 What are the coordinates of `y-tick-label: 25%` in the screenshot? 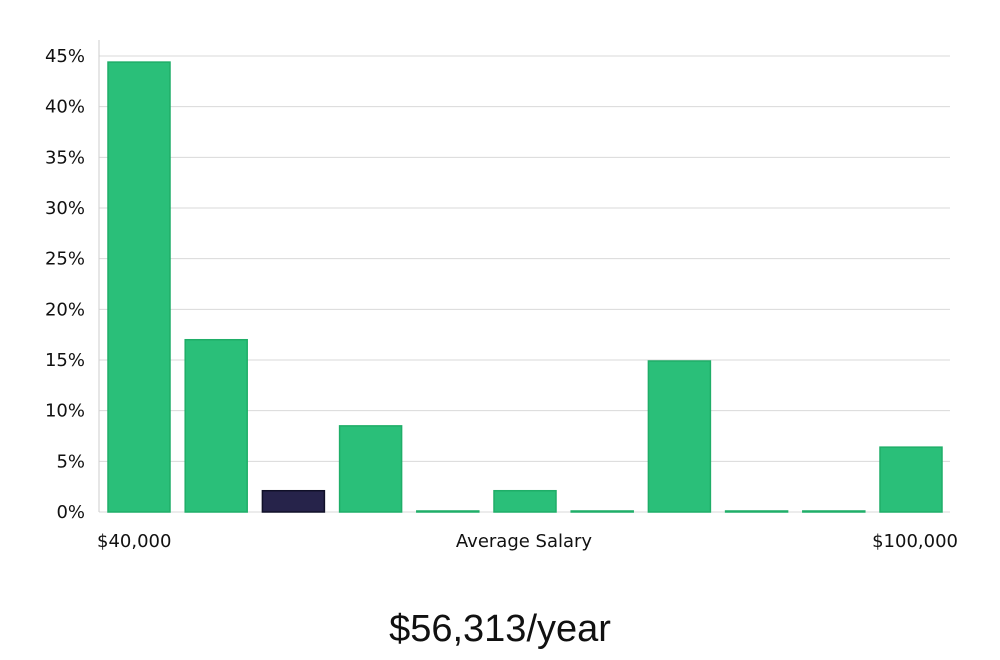 It's located at (65, 259).